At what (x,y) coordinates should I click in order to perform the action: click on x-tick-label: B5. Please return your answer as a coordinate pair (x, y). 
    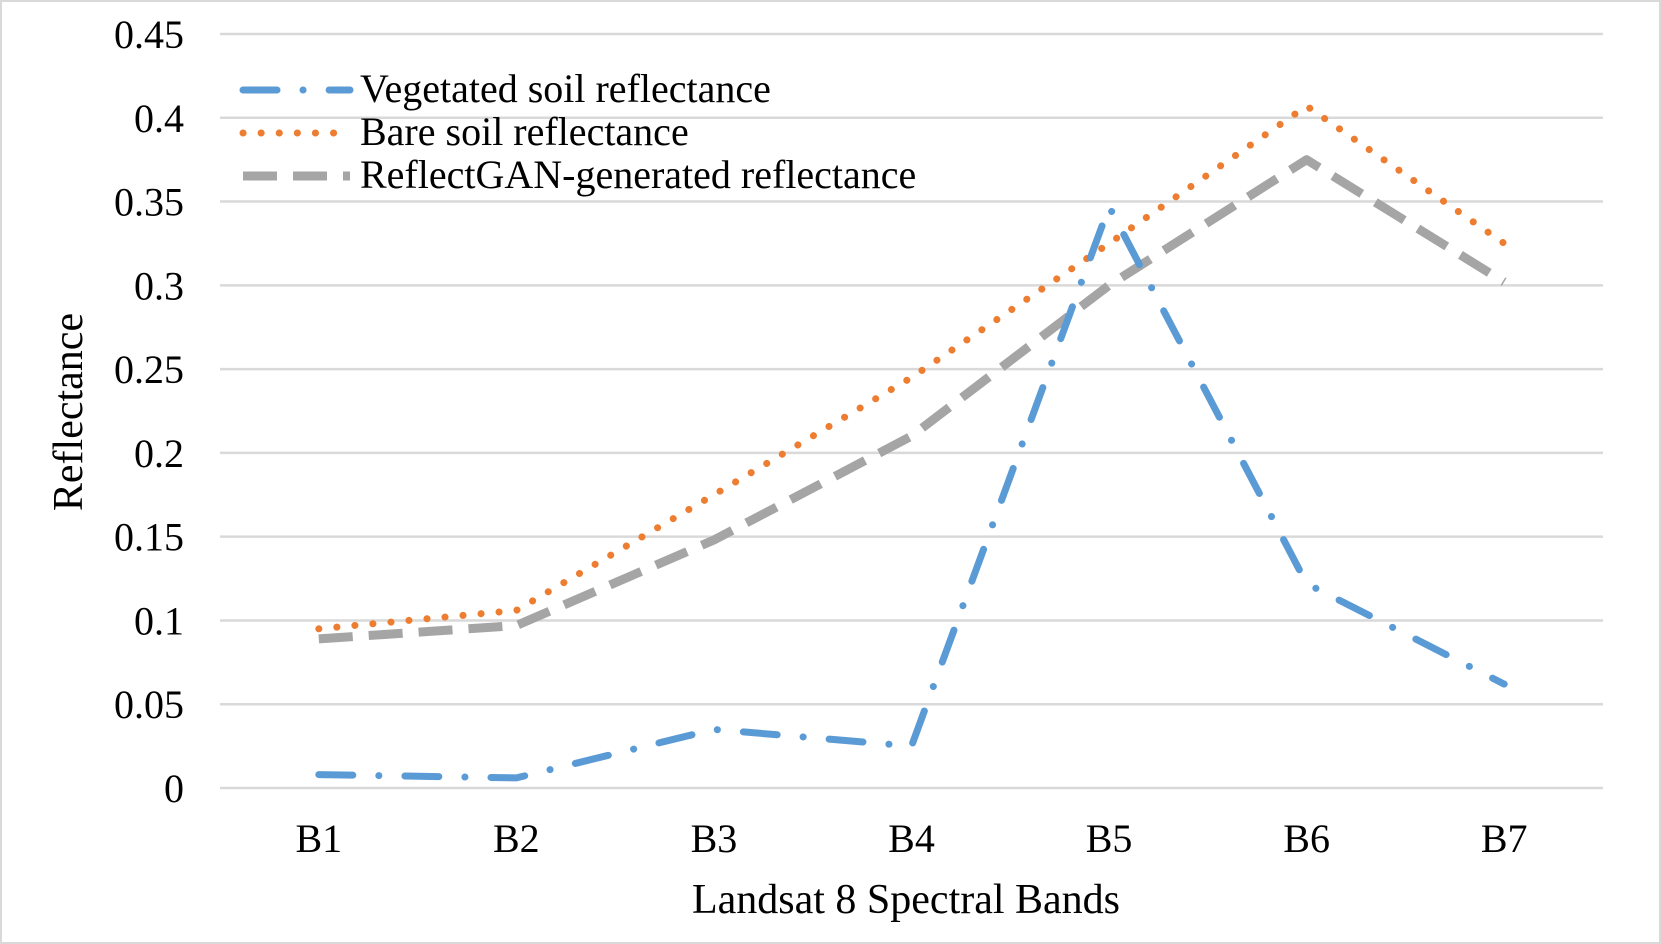
    Looking at the image, I should click on (1109, 838).